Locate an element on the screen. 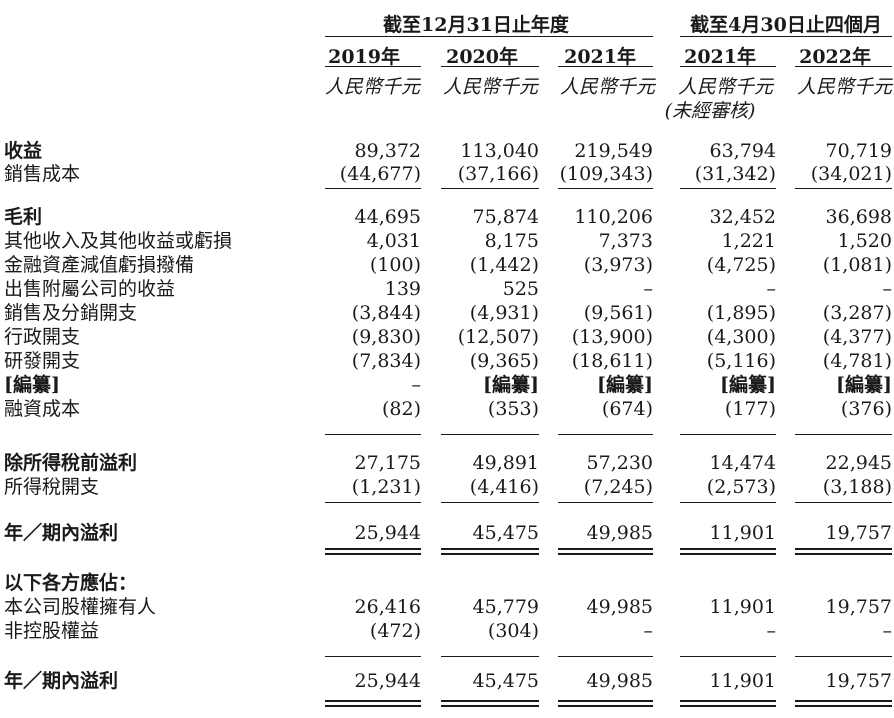 The image size is (894, 718). row-label: 融資成本 is located at coordinates (42, 409).